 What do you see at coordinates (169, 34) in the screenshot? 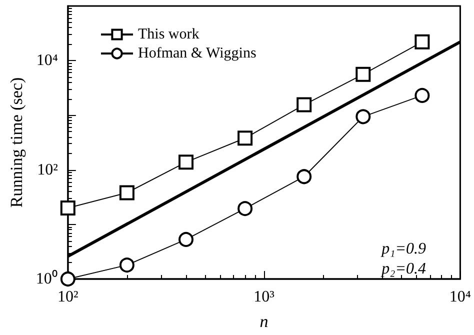
I see `legend-label: This work` at bounding box center [169, 34].